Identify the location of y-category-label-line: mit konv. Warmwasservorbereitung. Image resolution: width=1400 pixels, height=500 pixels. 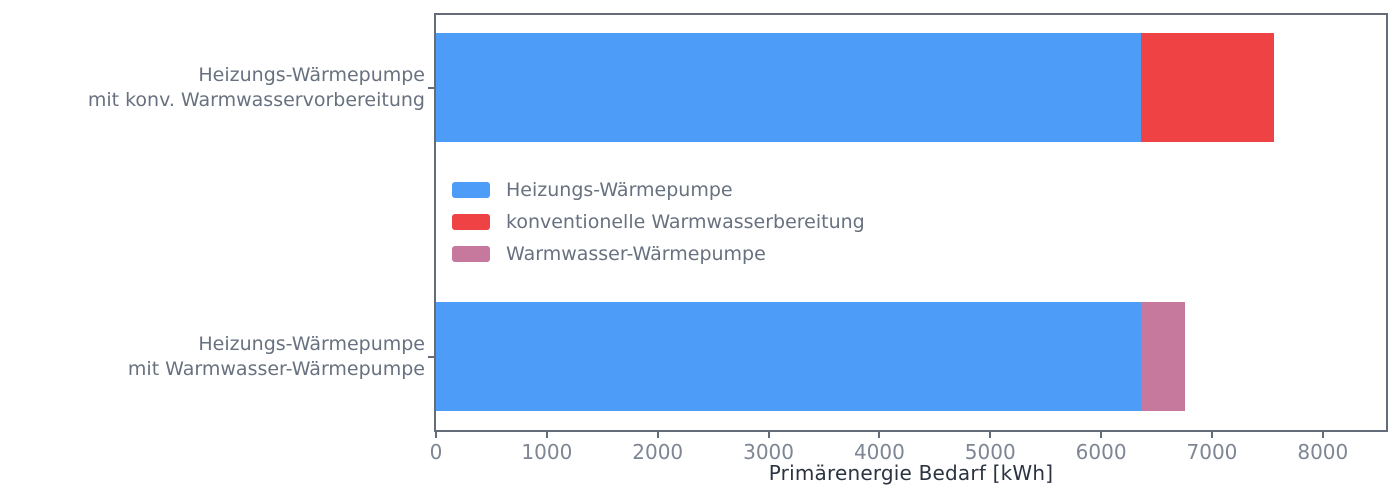
(256, 99).